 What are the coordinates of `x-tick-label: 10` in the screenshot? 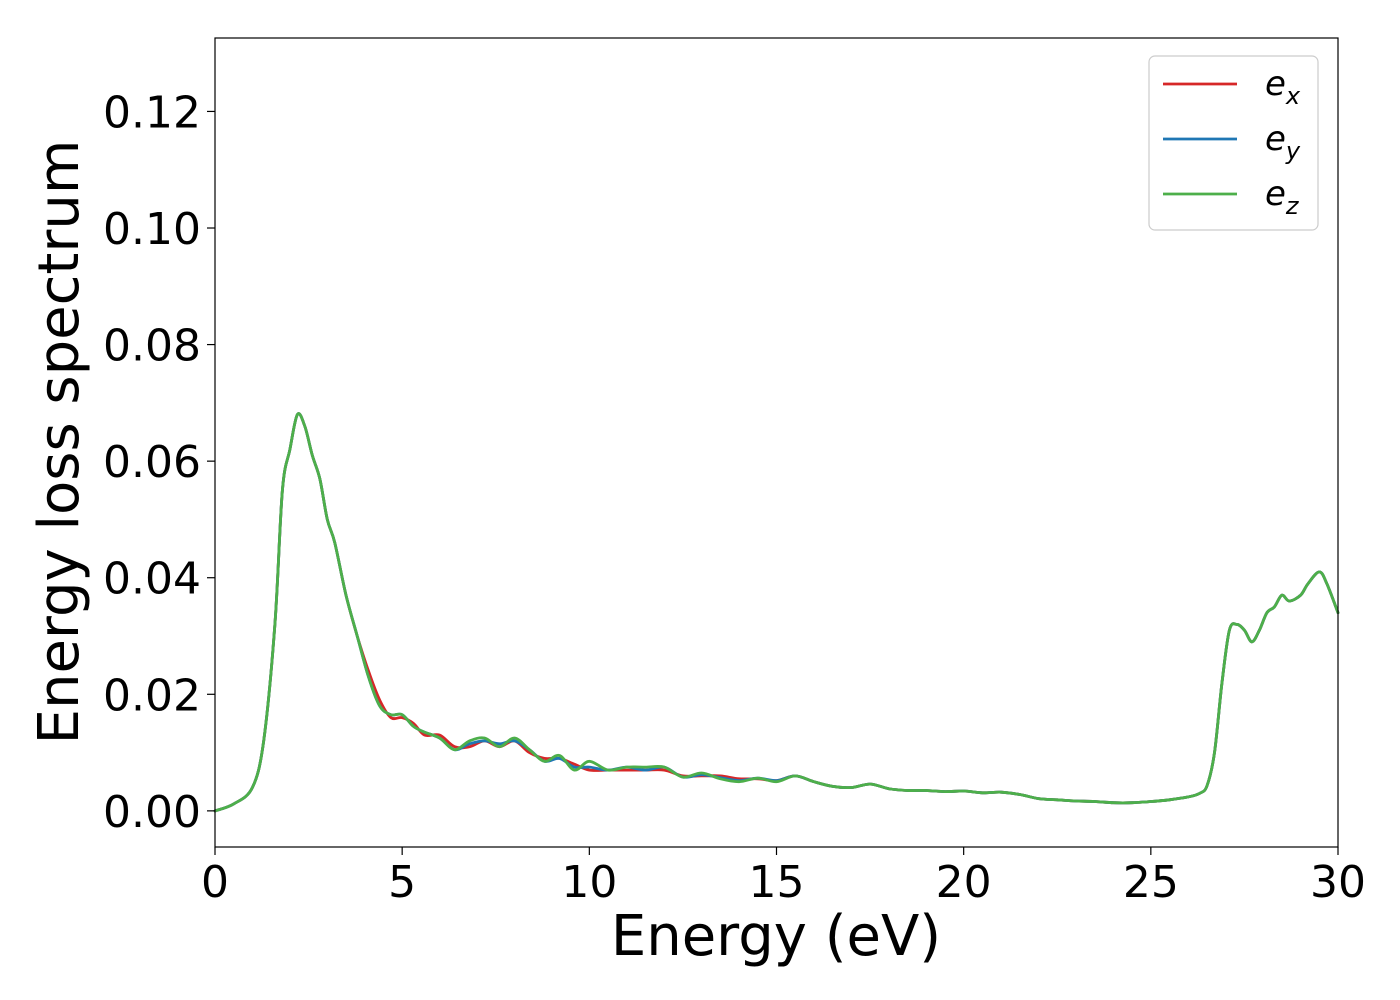 It's located at (589, 882).